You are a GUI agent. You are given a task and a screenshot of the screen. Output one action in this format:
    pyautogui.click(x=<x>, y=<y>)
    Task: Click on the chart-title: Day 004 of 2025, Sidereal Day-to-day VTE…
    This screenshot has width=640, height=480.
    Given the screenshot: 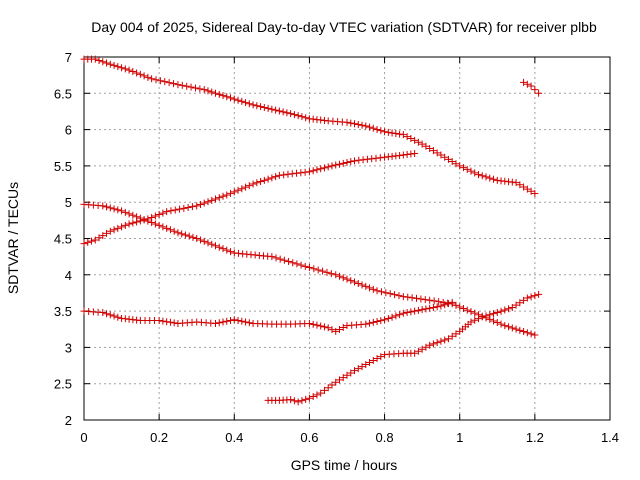 What is the action you would take?
    pyautogui.click(x=344, y=27)
    